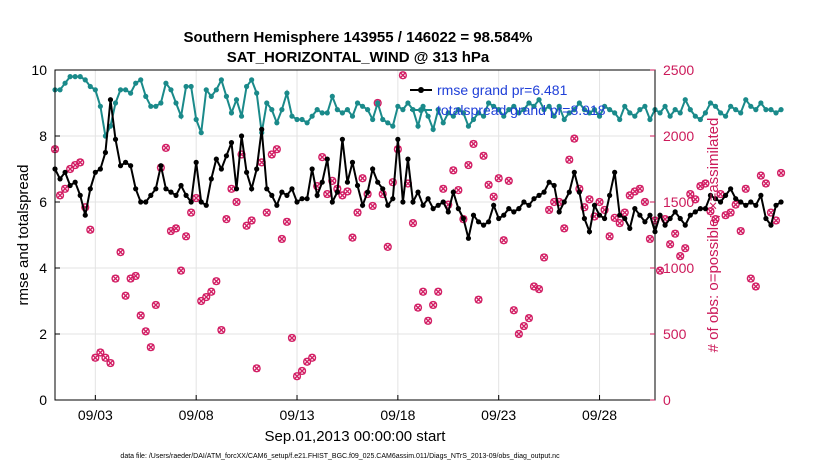 Image resolution: width=830 pixels, height=470 pixels. I want to click on x-axis: 09/03 09/08 09/13 09/18 09/23 09/28, so click(347, 409).